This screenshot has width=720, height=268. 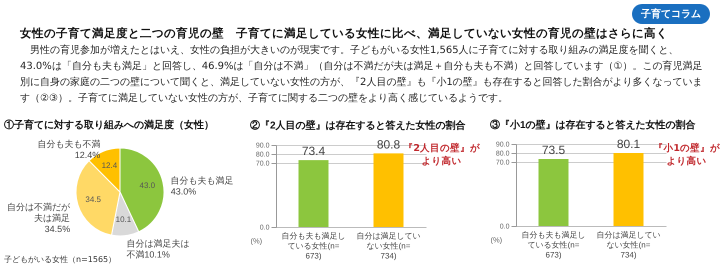 I want to click on chart-title: ③『小1の壁』は存在すると答えた女性の割合, so click(x=593, y=125).